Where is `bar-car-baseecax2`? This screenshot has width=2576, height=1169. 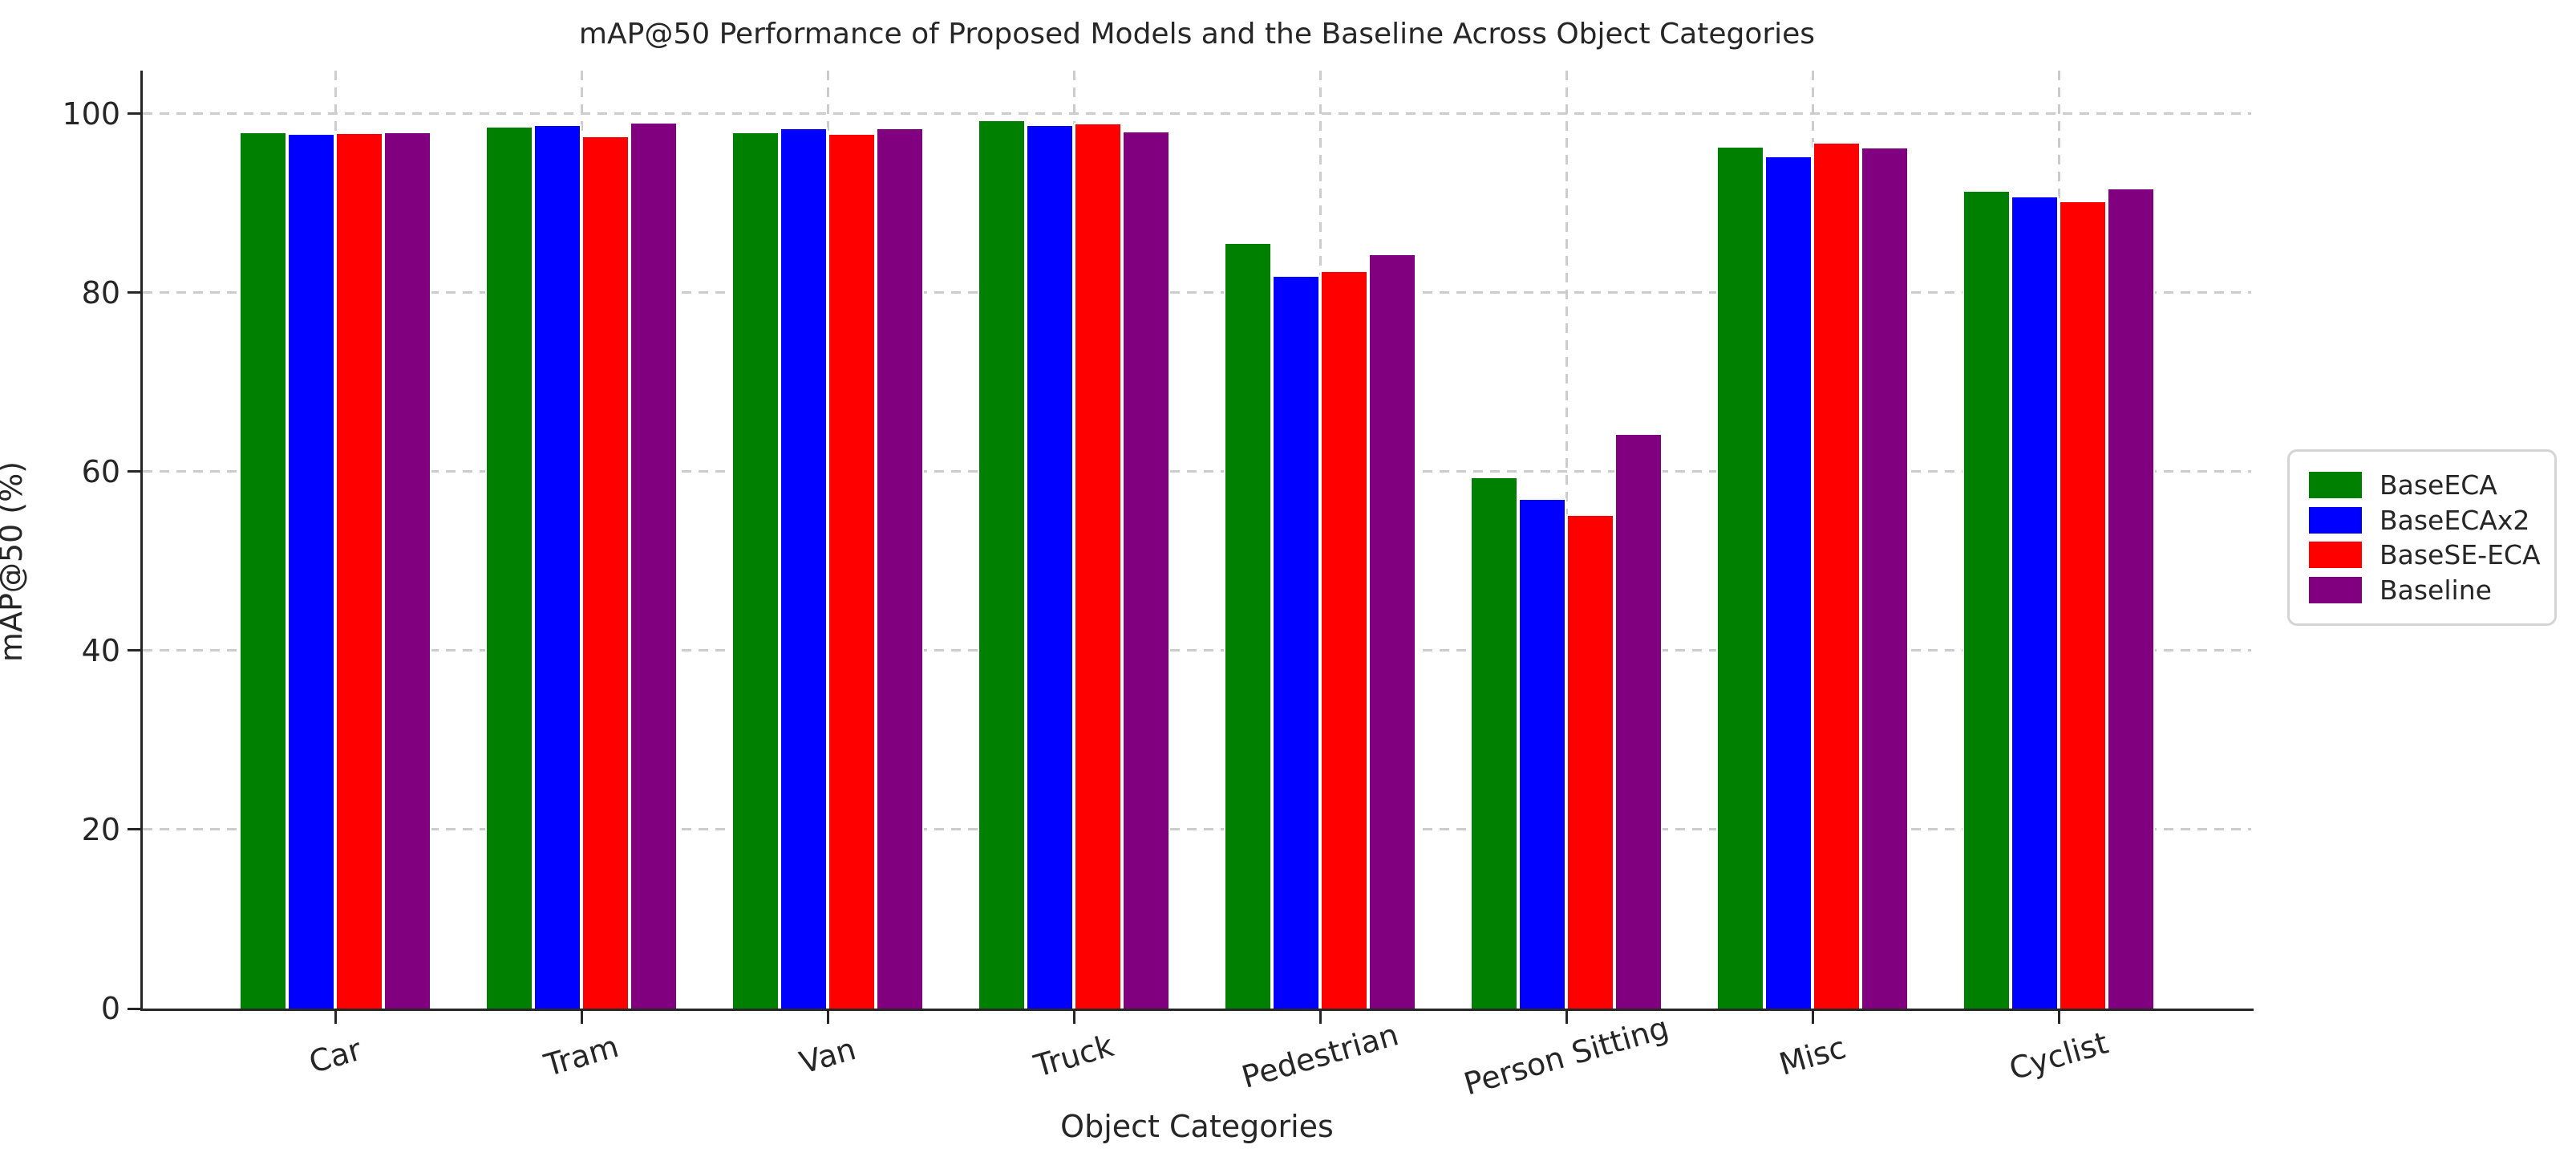 bar-car-baseecax2 is located at coordinates (311, 571).